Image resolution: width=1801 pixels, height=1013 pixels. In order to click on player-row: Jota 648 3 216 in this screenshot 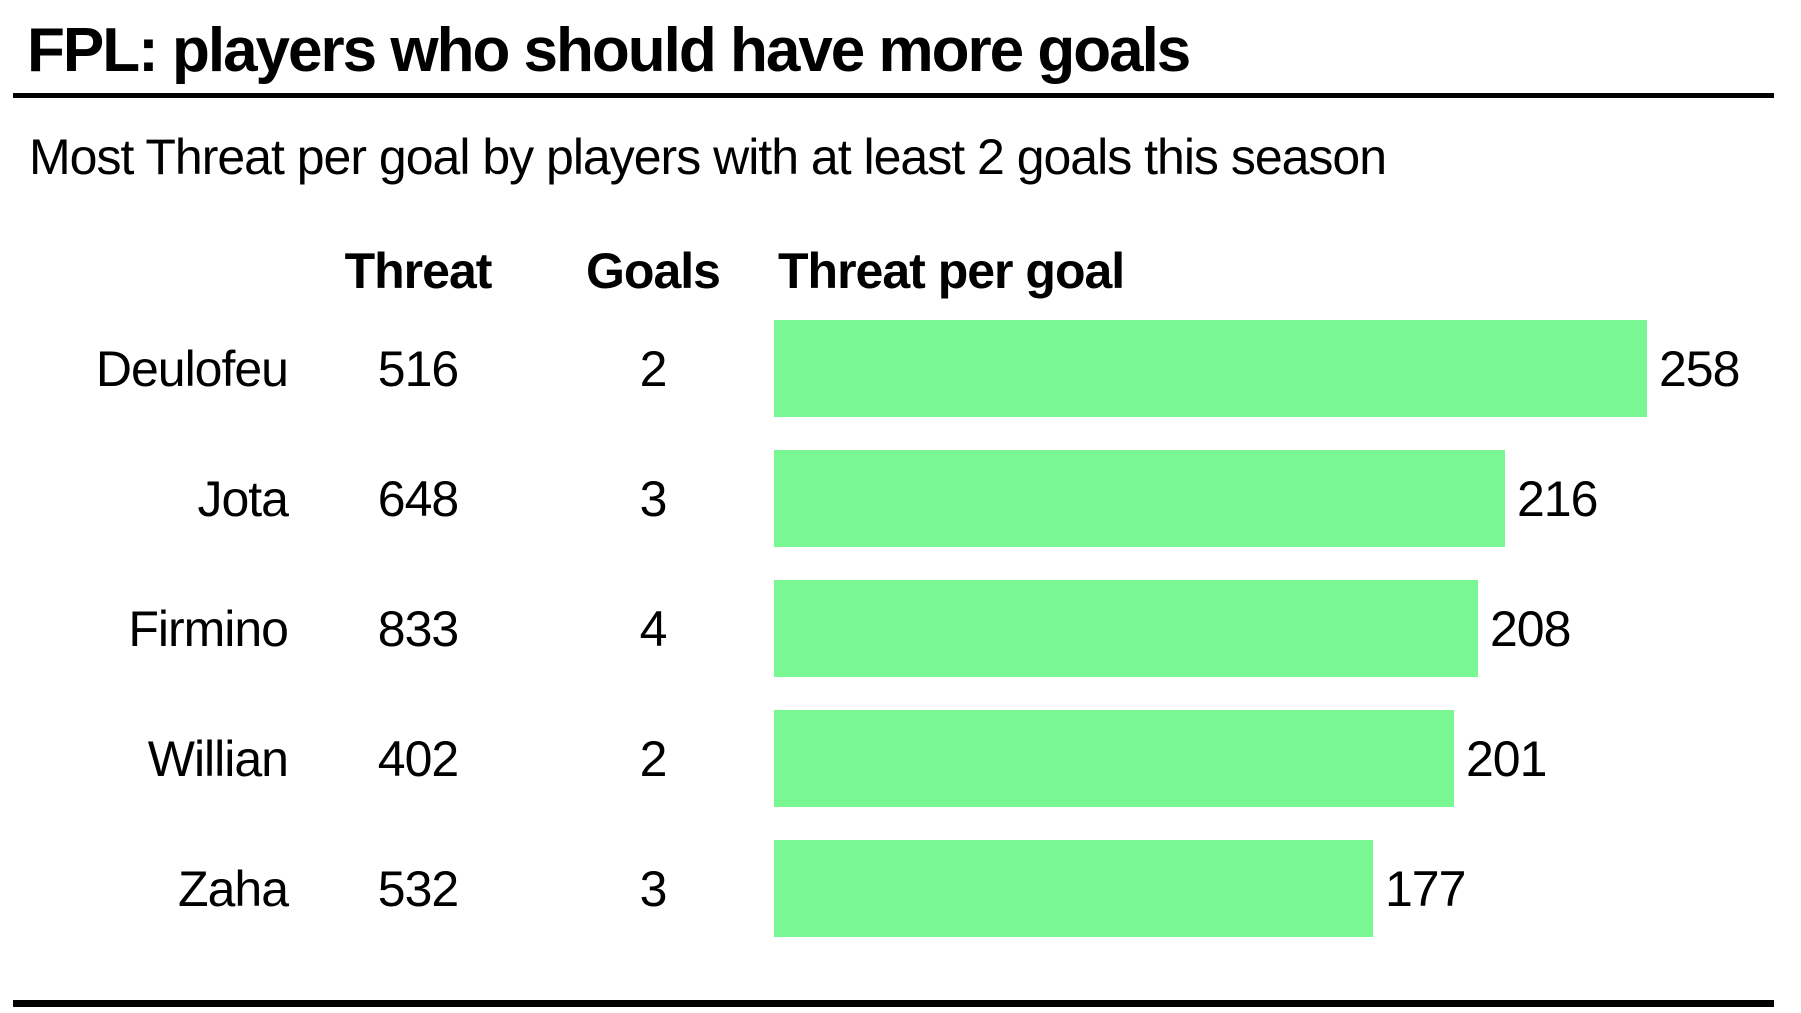, I will do `click(900, 498)`.